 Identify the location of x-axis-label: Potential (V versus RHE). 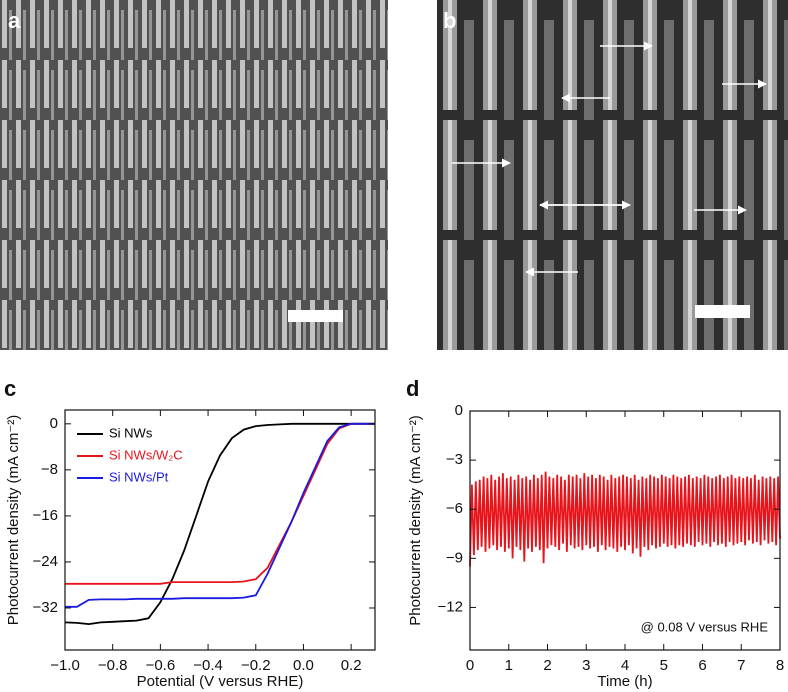
(220, 681).